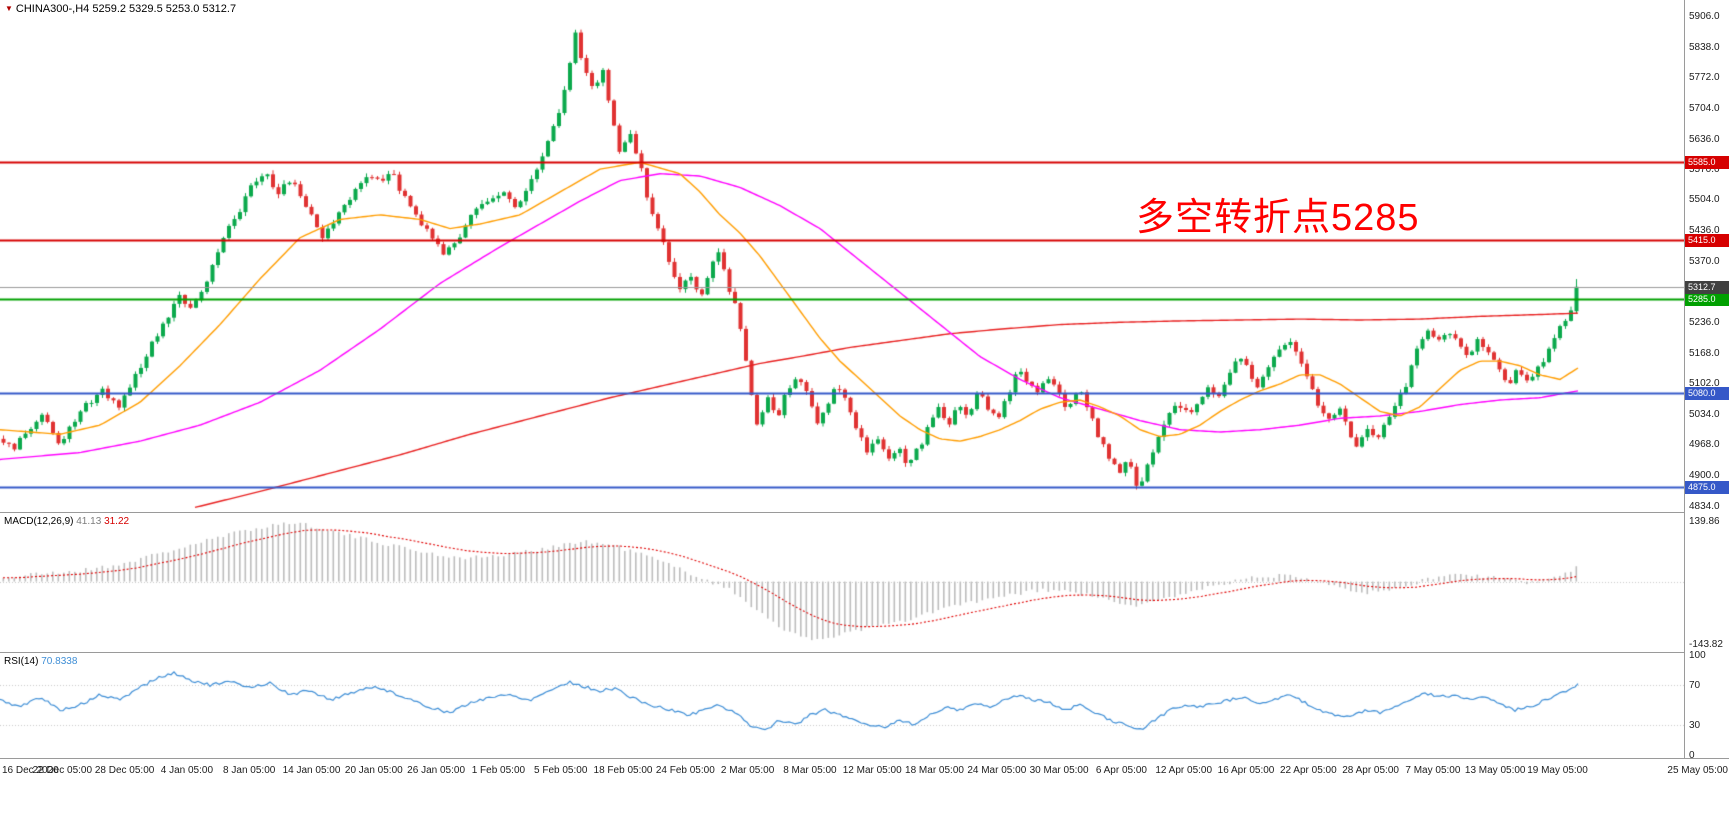 The image size is (1729, 839). I want to click on price-axis-label: 5636.0, so click(1704, 139).